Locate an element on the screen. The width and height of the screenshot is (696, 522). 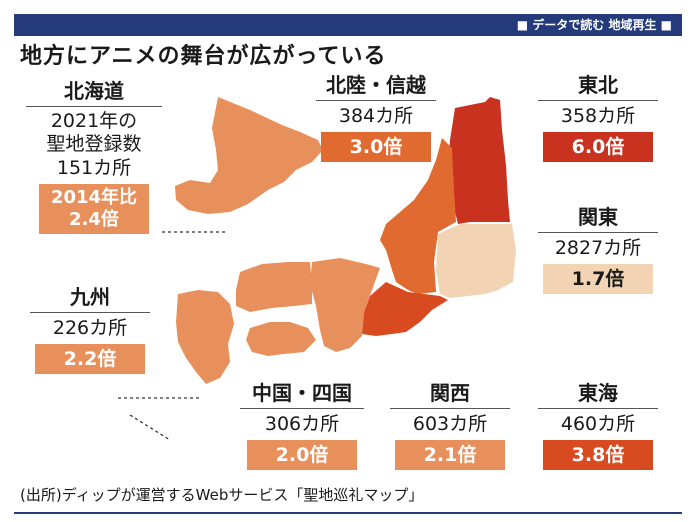
card-chugoku-name: 中国・四国 is located at coordinates (302, 393).